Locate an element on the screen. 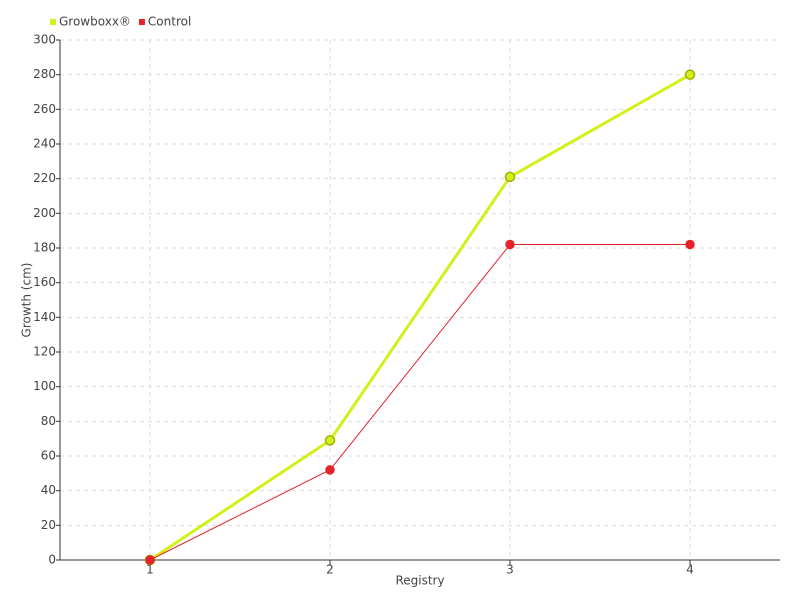 The width and height of the screenshot is (800, 600). x-tick-label: 1 is located at coordinates (150, 570).